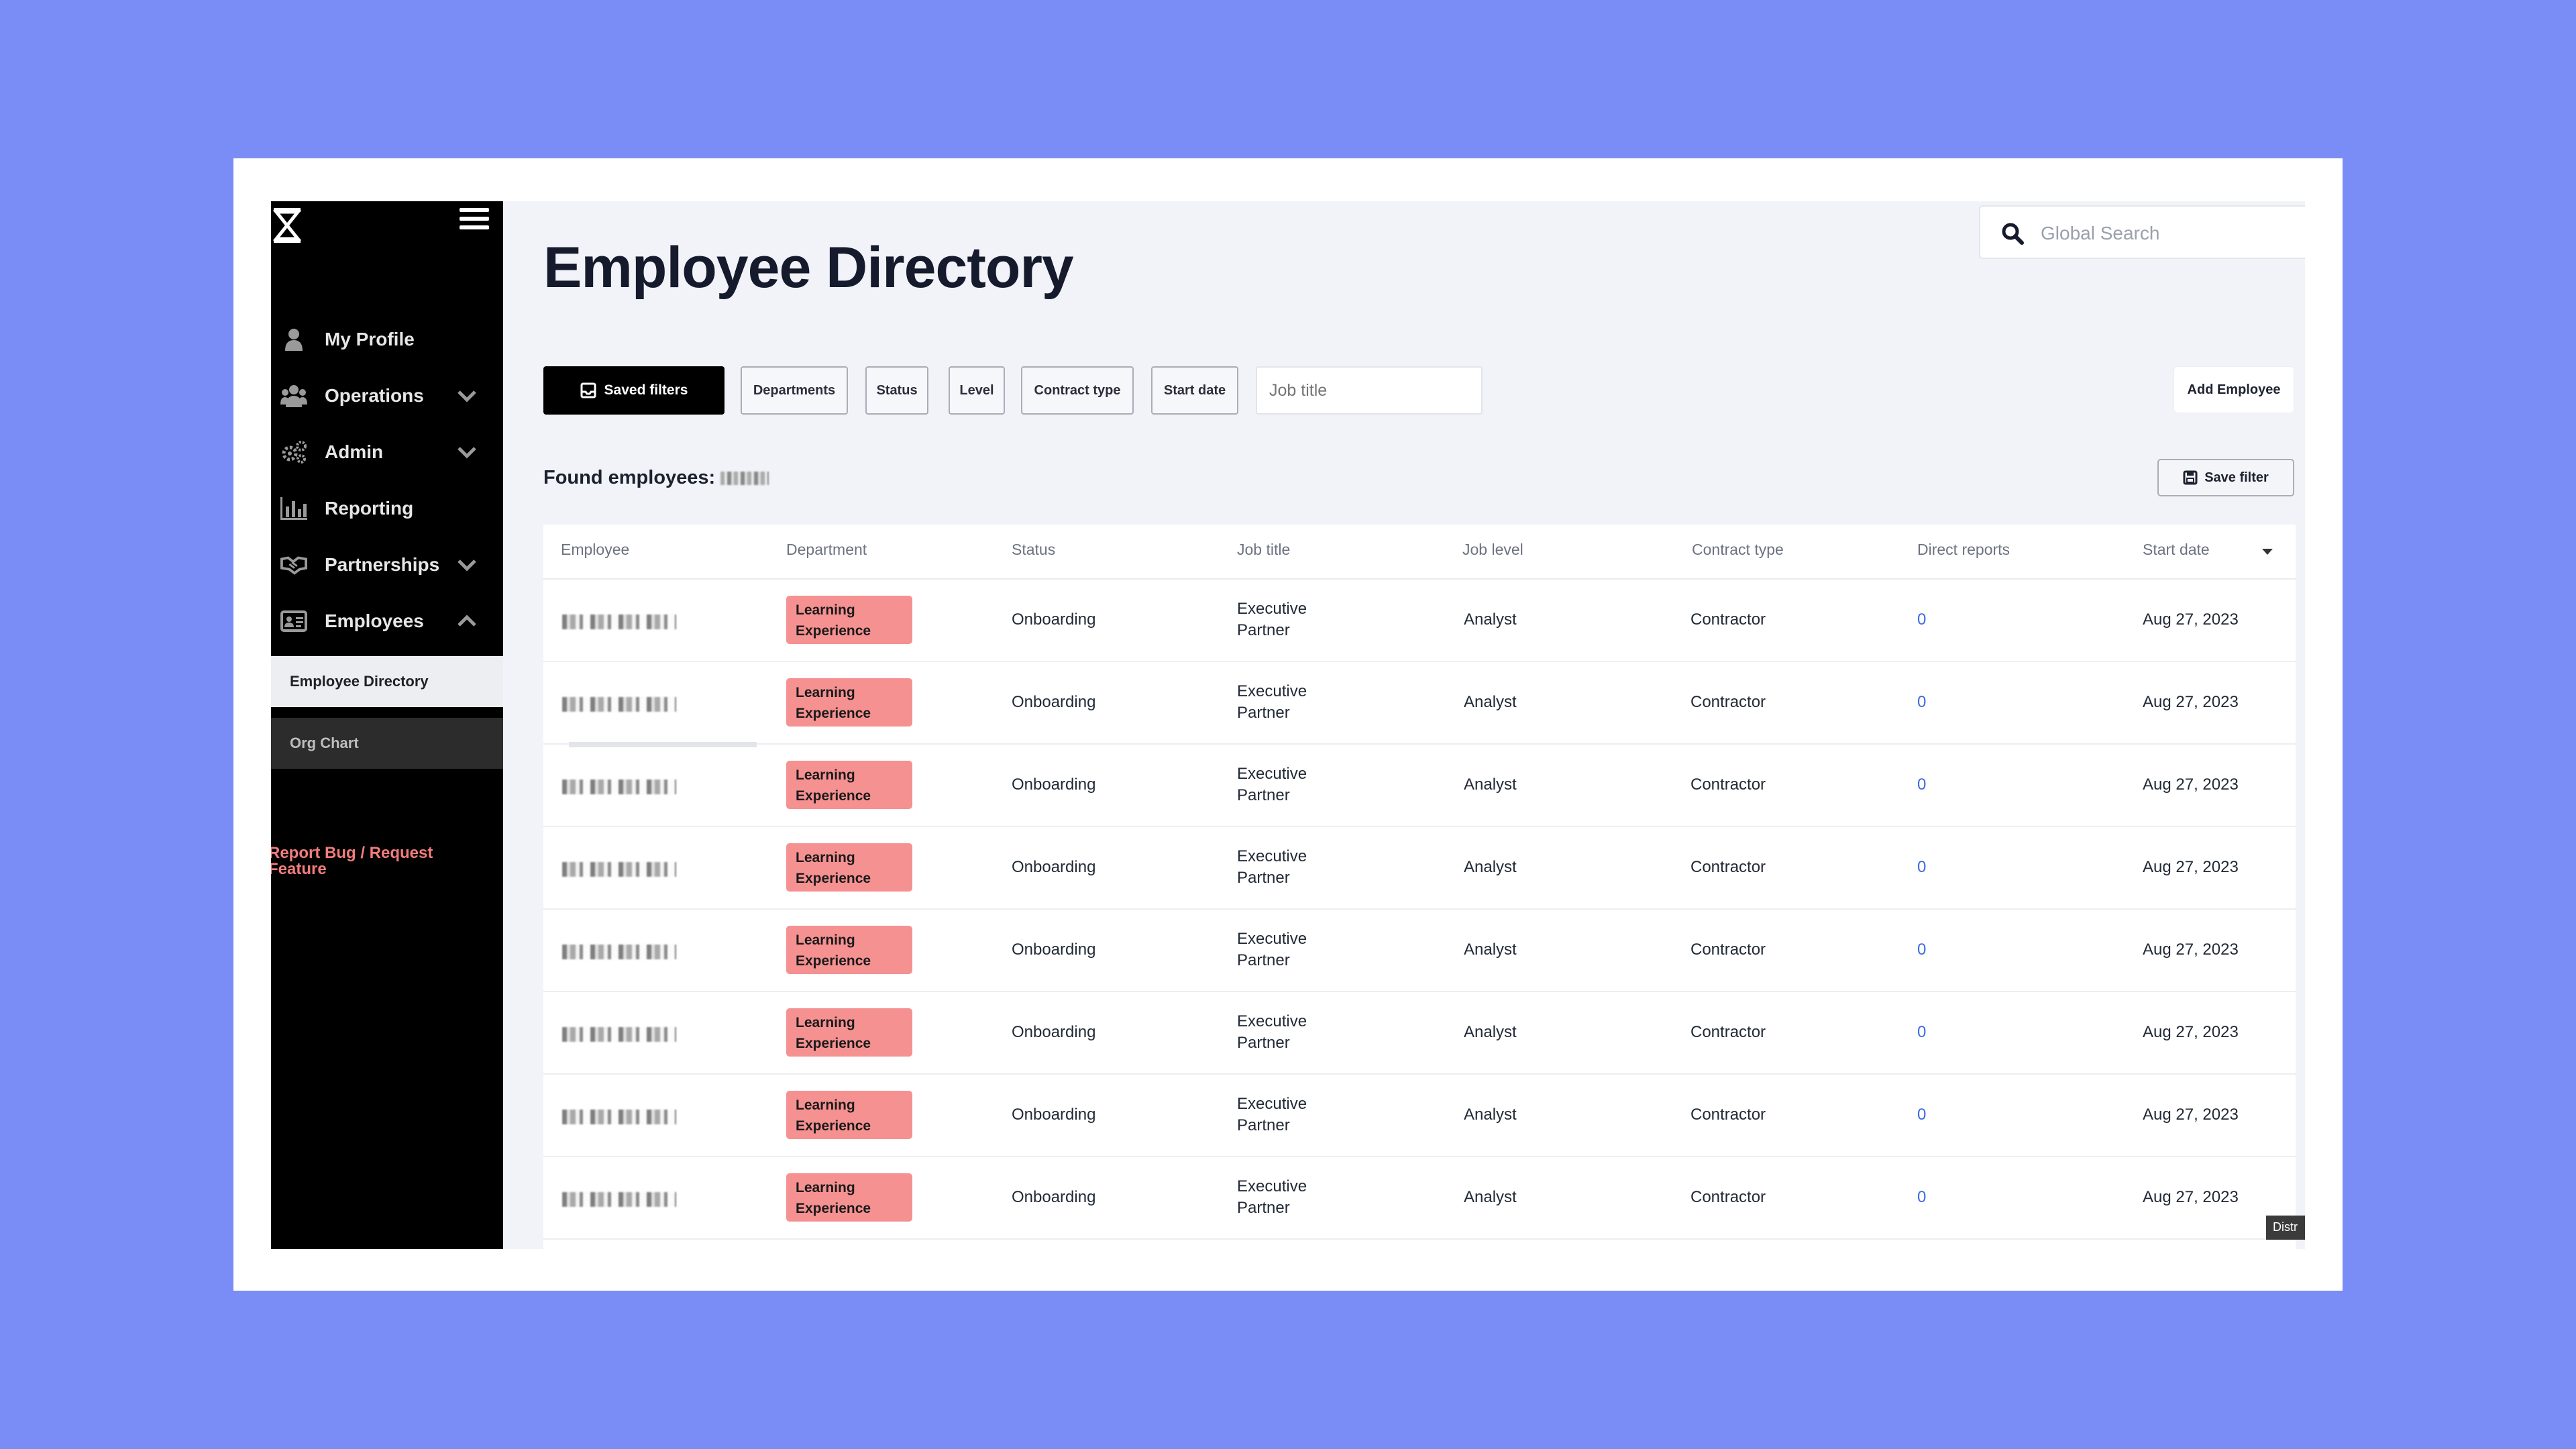 Image resolution: width=2576 pixels, height=1449 pixels. I want to click on chevron-up-icon, so click(467, 621).